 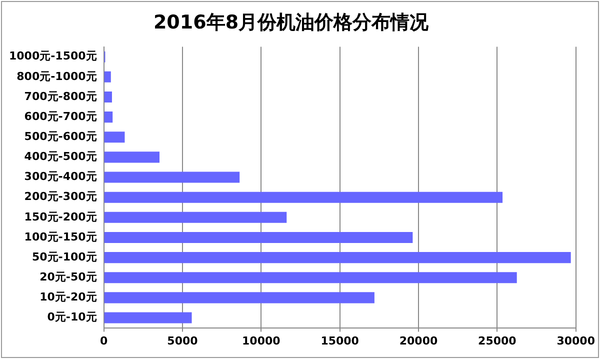 What do you see at coordinates (53, 56) in the screenshot?
I see `y-tick-label: 1000元-1500元` at bounding box center [53, 56].